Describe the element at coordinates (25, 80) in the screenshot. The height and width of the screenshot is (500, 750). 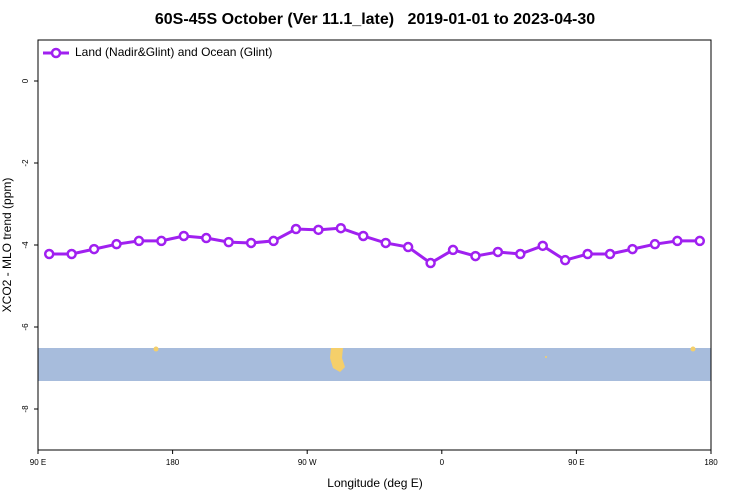
I see `y-tick-label: 0` at that location.